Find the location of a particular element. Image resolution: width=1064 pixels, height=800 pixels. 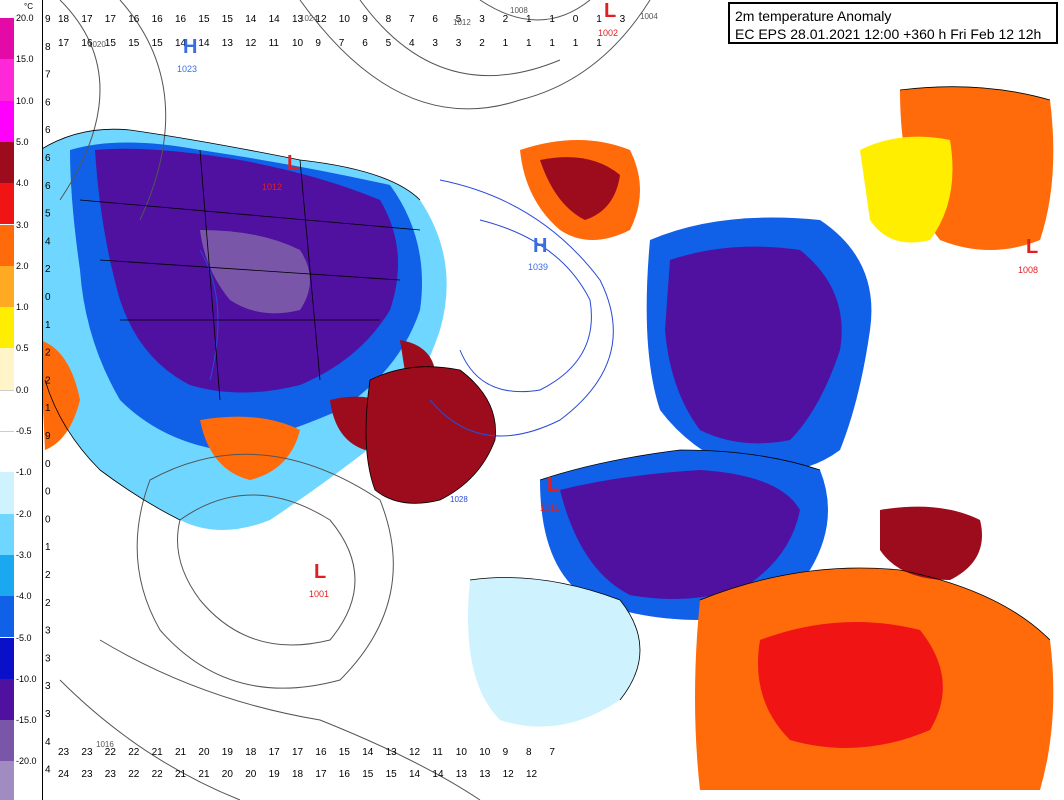

legend-label: 10.0 is located at coordinates (25, 100).